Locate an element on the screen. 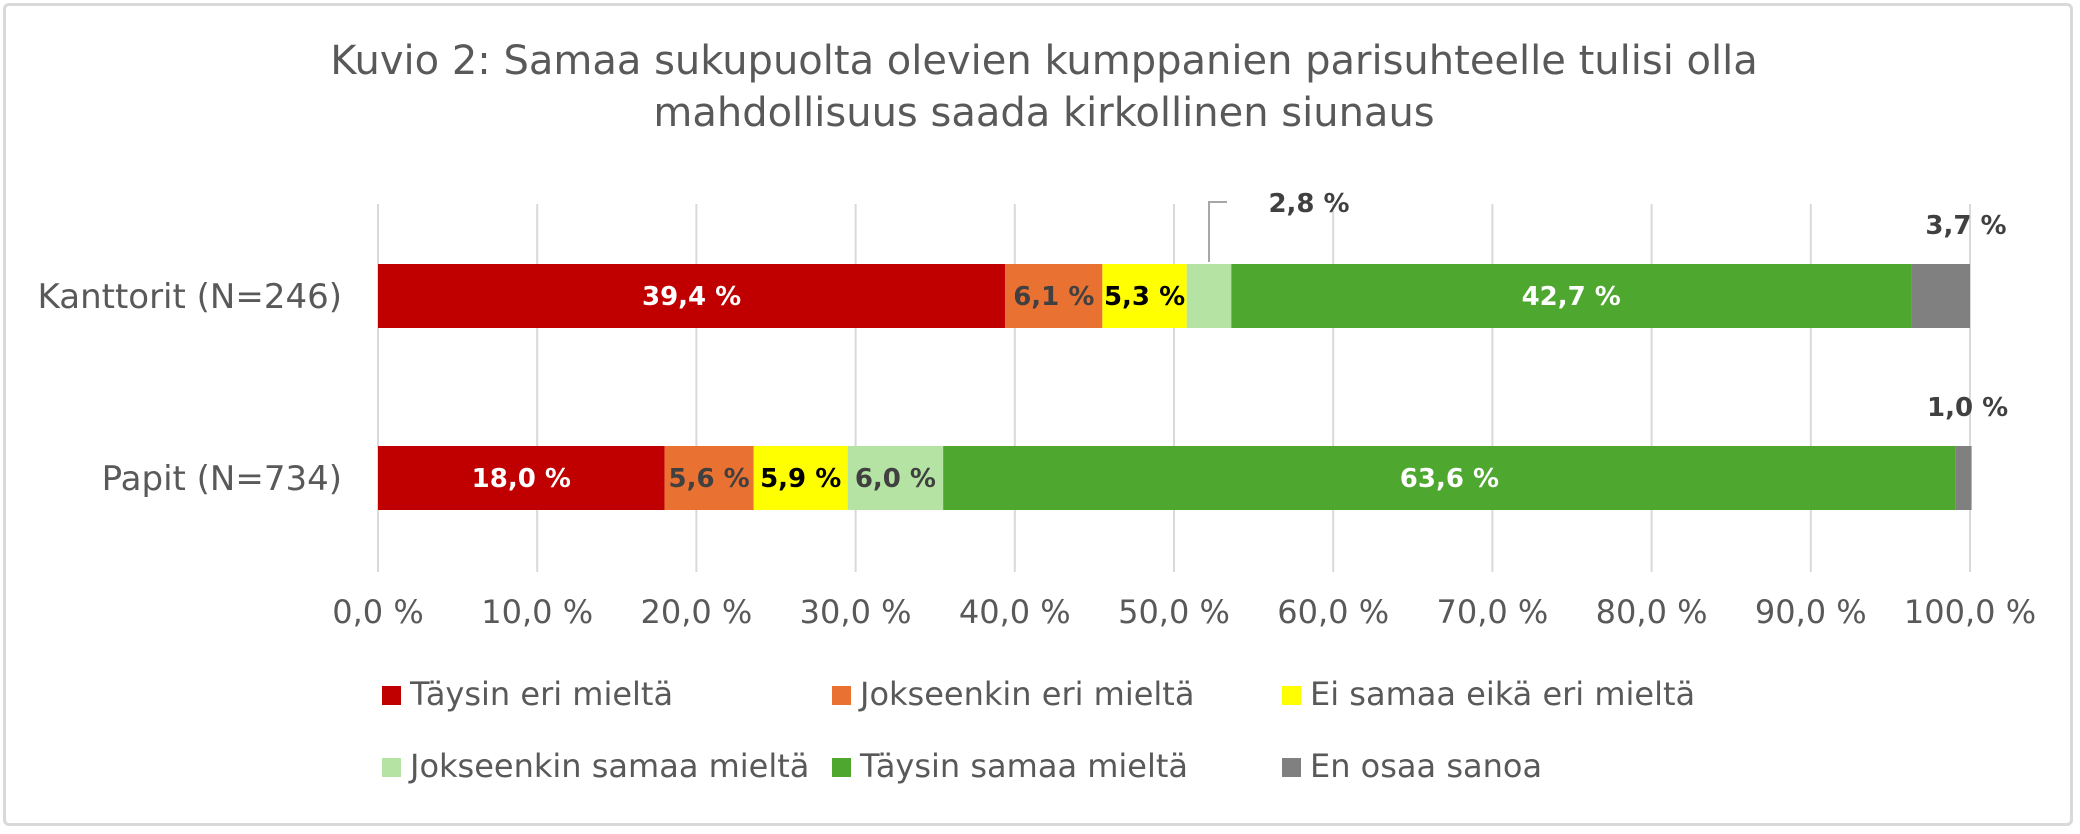 This screenshot has height=834, width=2080. x-tick-label-2: 20,0 % is located at coordinates (696, 612).